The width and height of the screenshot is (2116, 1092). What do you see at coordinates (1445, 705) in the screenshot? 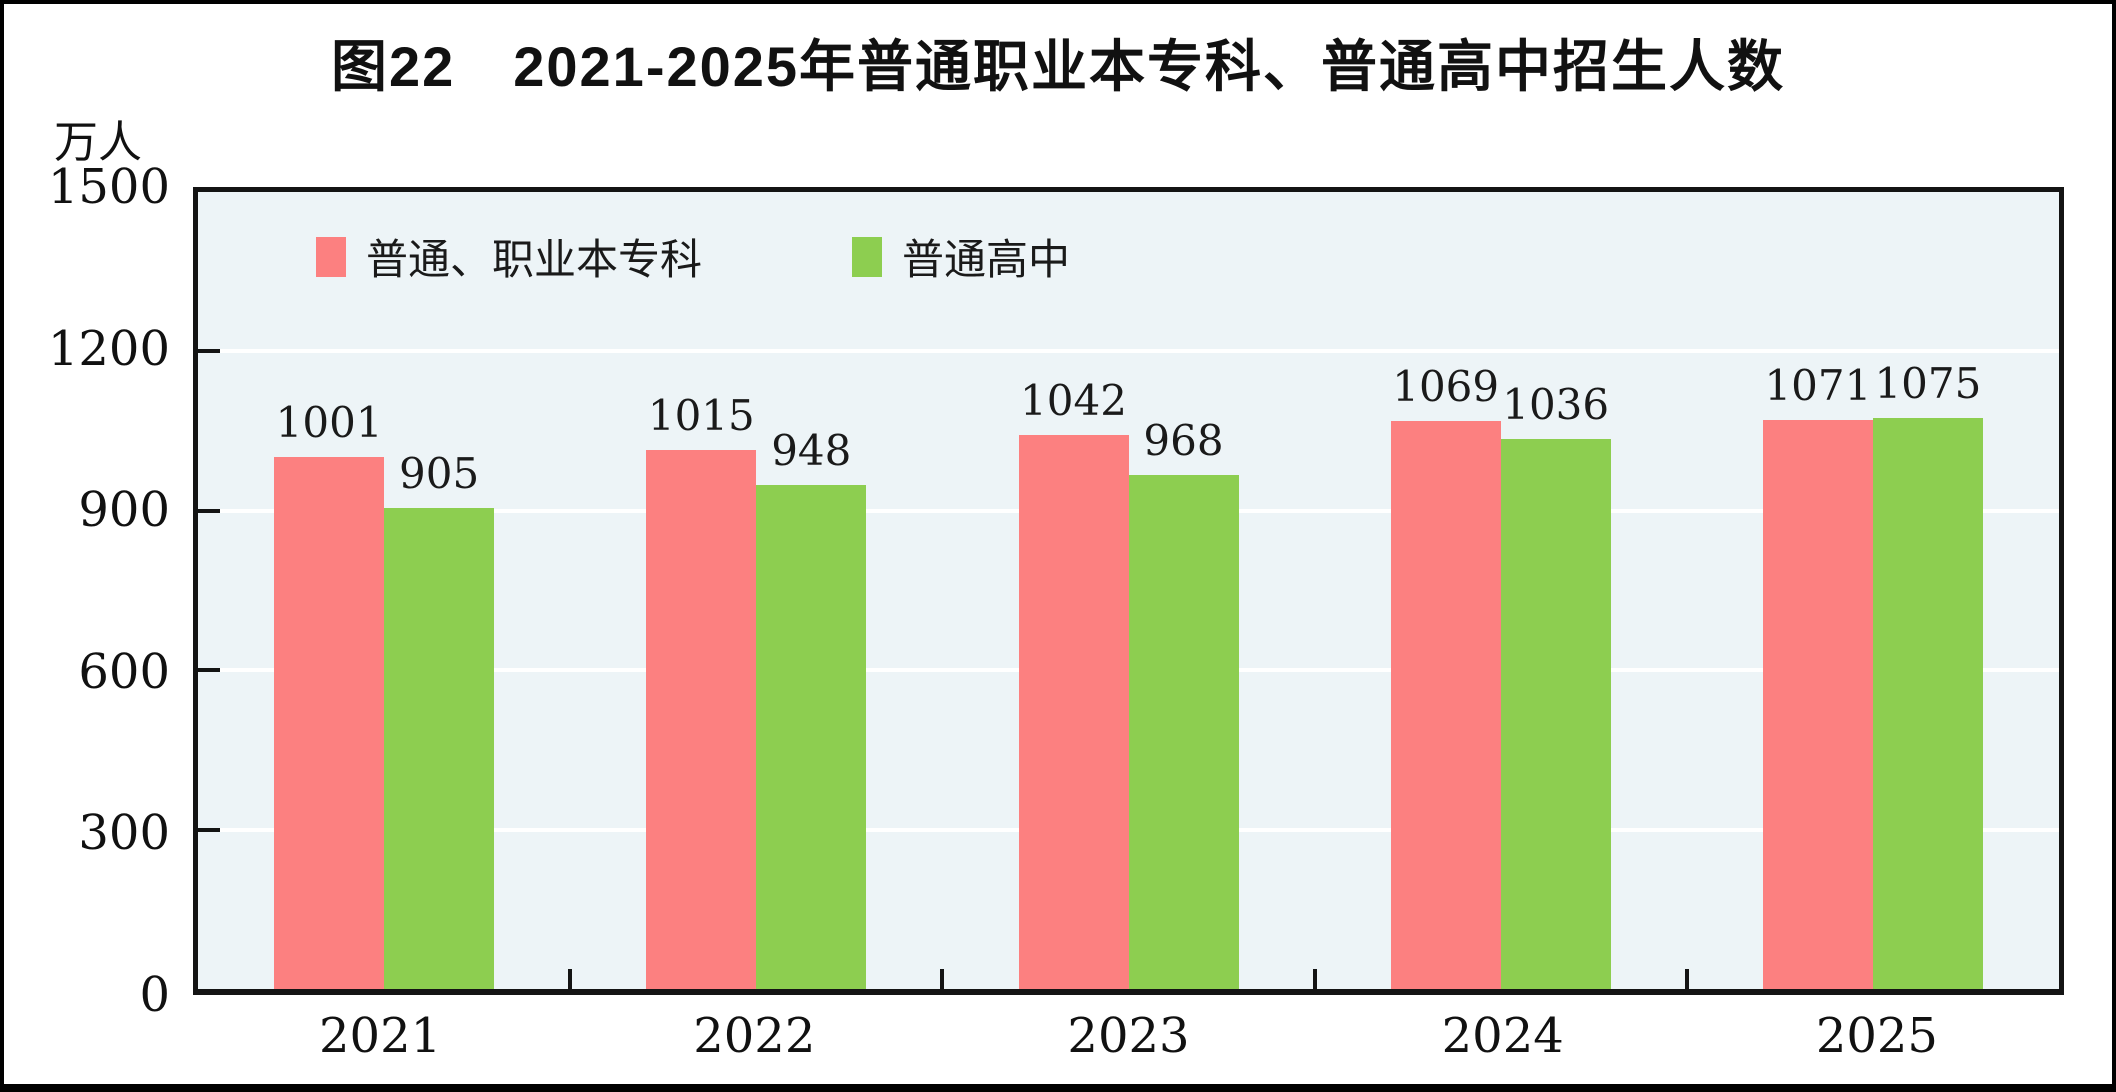
I see `bar-2024-series1` at bounding box center [1445, 705].